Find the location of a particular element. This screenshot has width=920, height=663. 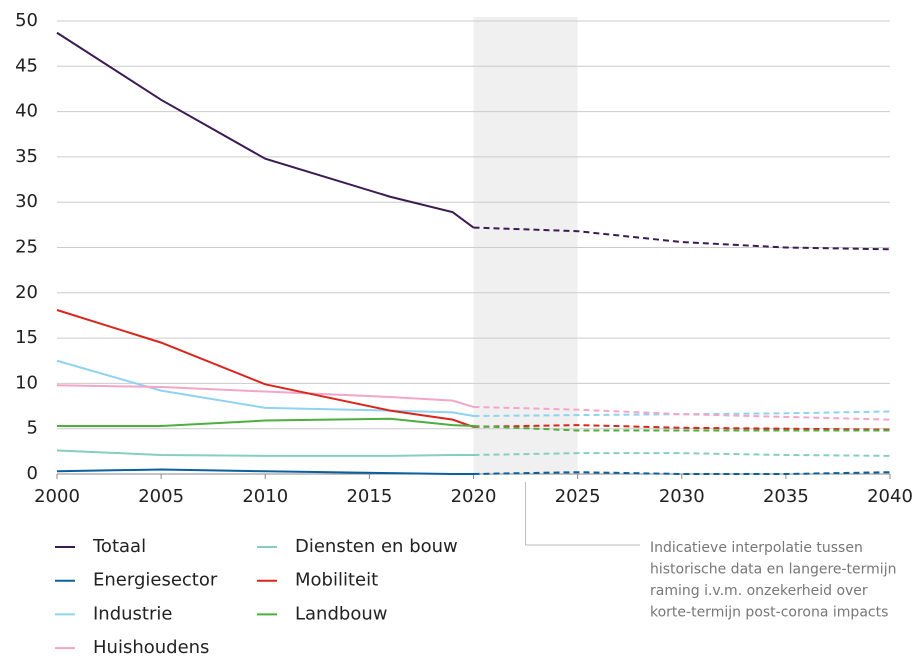

annotation: raming i.v.m. onzekerheid over is located at coordinates (759, 591).